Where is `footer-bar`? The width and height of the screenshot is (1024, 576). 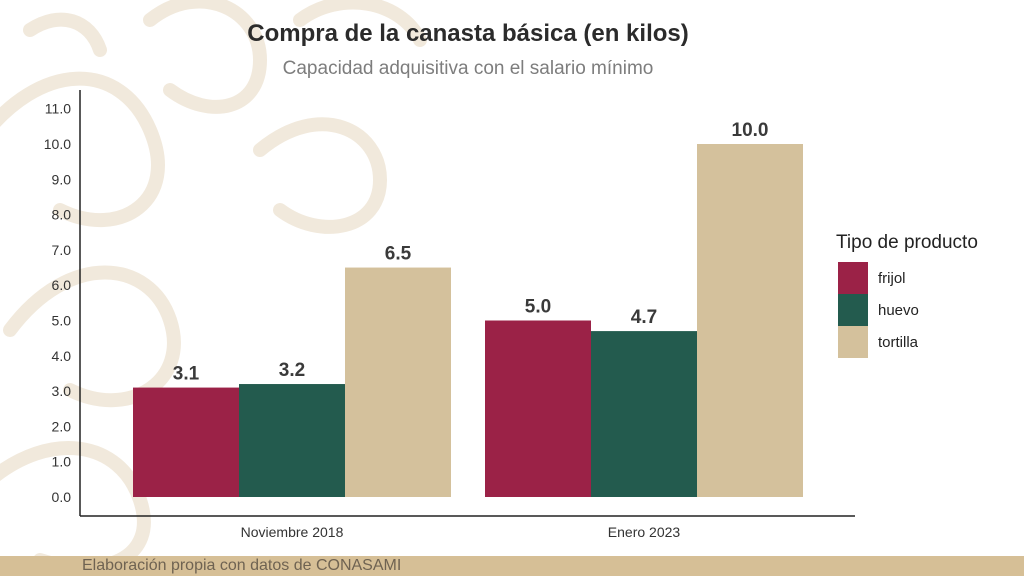 footer-bar is located at coordinates (512, 566).